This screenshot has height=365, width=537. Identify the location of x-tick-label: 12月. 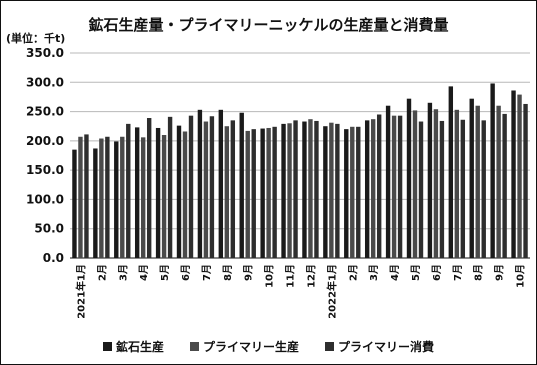
(311, 276).